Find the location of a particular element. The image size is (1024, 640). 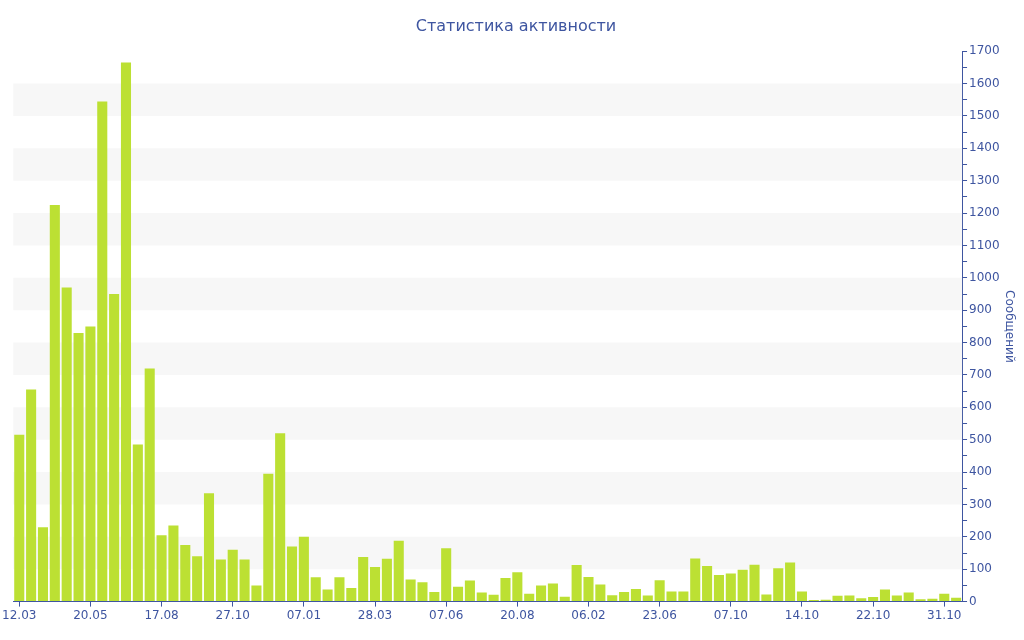

x-tick-label: 31.10 is located at coordinates (944, 614).